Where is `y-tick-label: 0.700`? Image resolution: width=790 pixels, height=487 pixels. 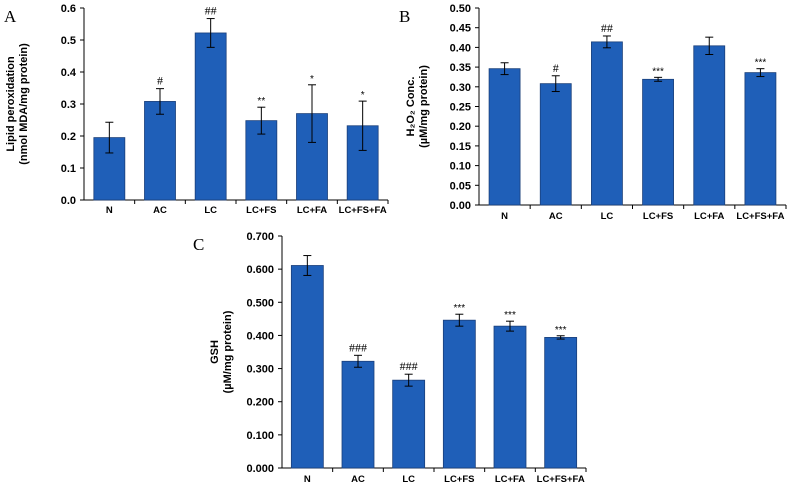
y-tick-label: 0.700 is located at coordinates (260, 237).